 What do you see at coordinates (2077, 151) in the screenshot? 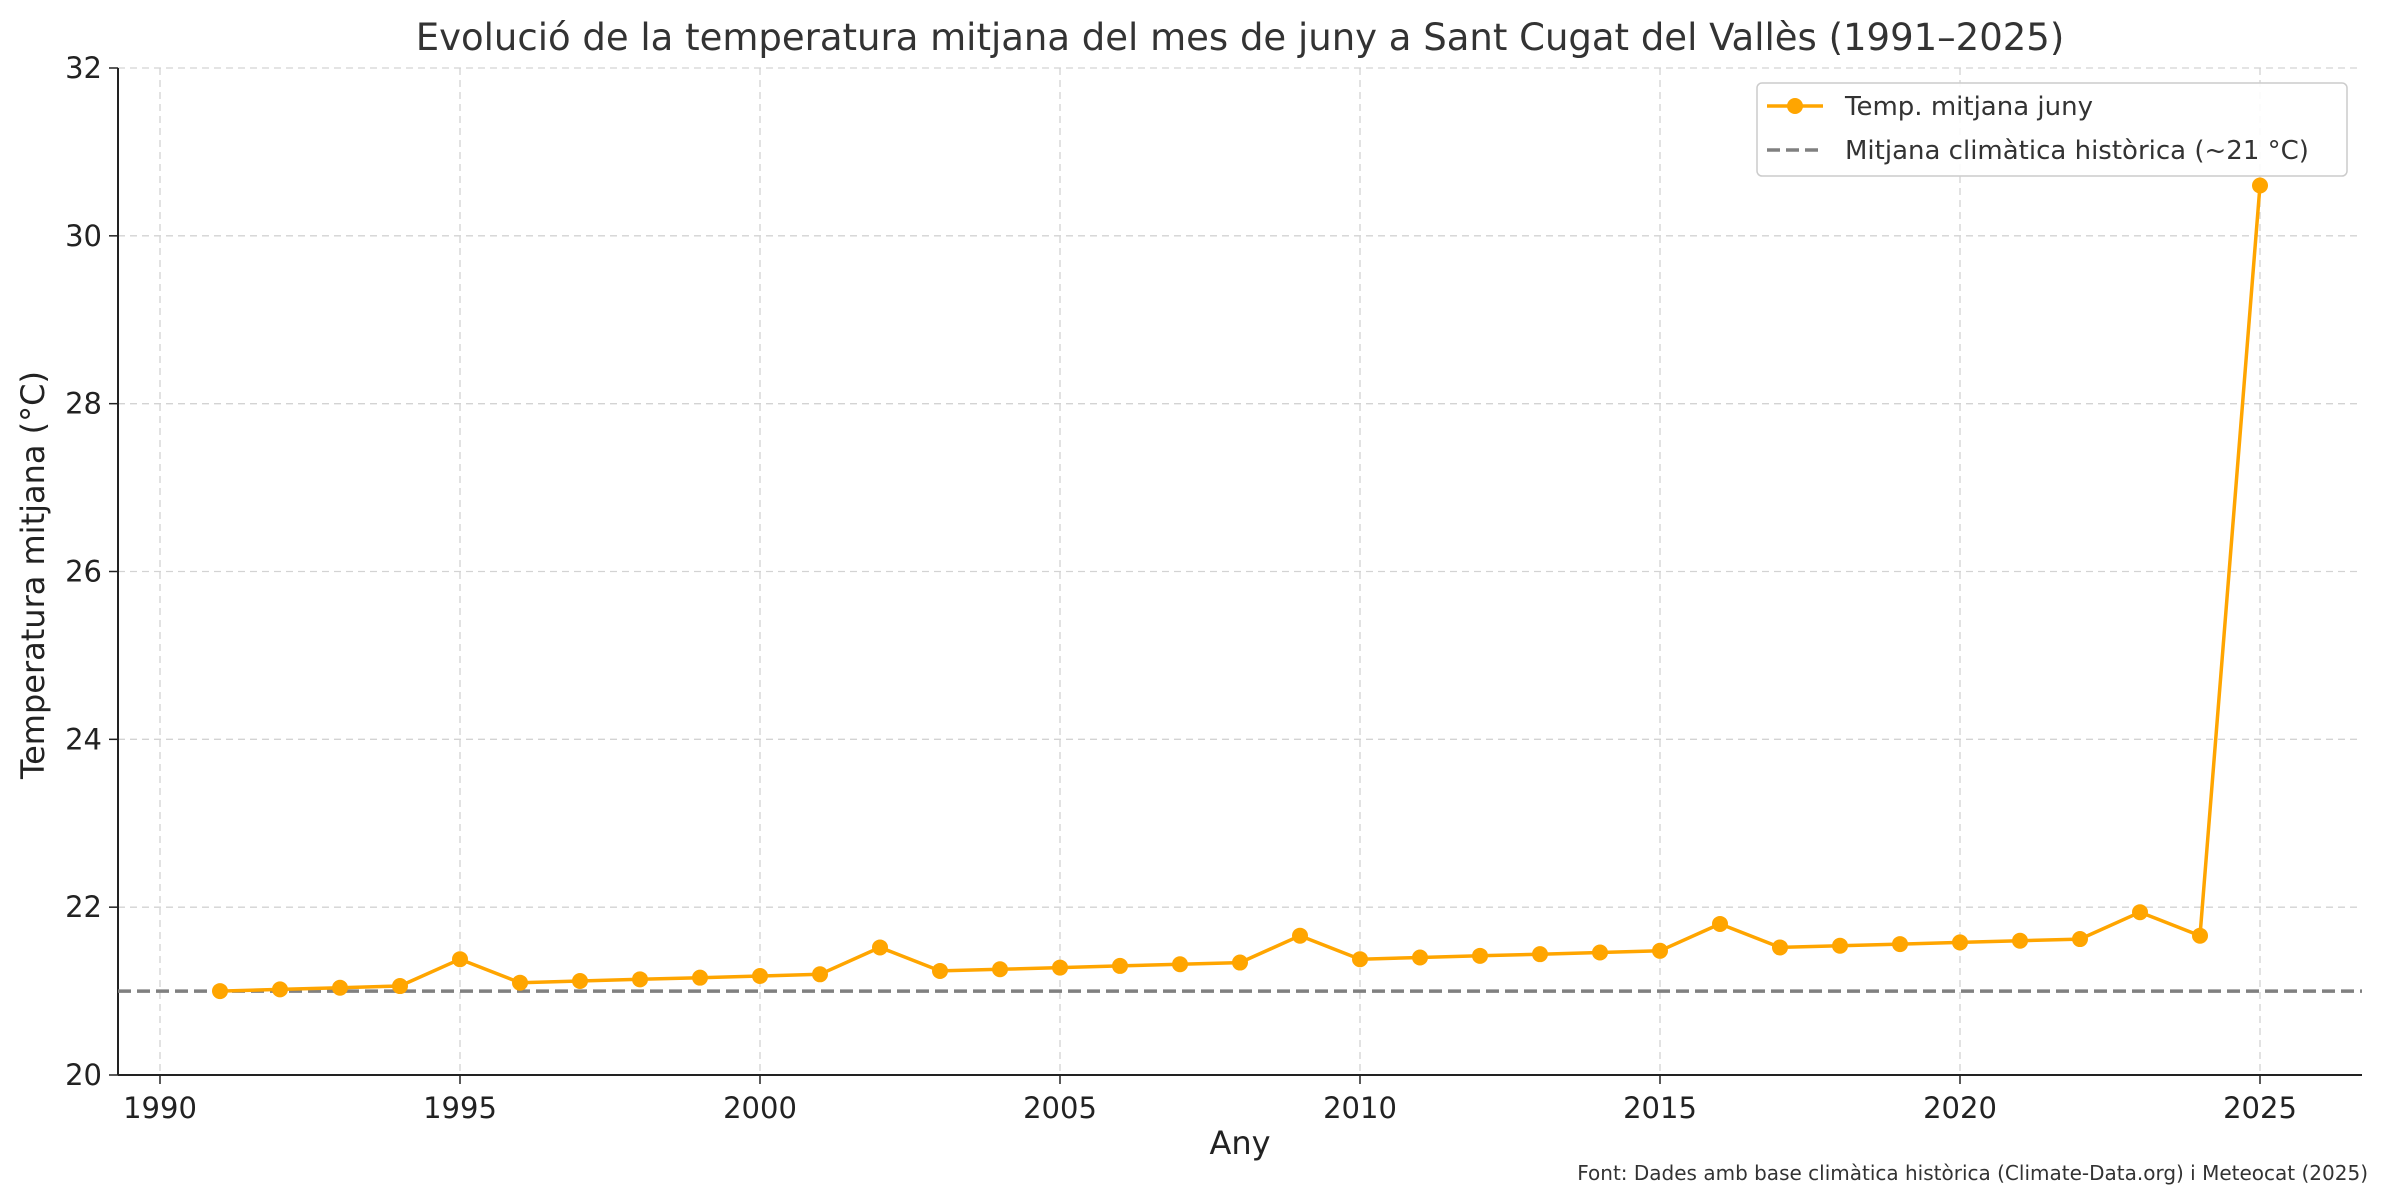
I see `legend-label-reference: Mitjana climàtica històrica (~21 °C)` at bounding box center [2077, 151].